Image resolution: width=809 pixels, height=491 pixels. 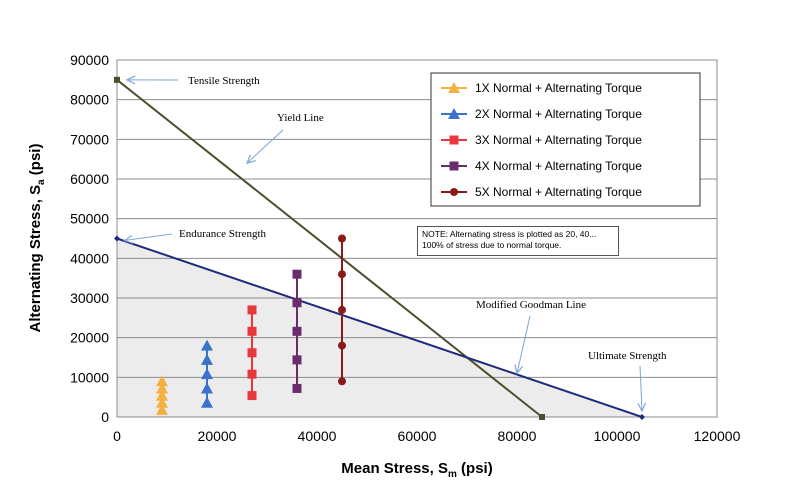 I want to click on series-2x, so click(x=207, y=373).